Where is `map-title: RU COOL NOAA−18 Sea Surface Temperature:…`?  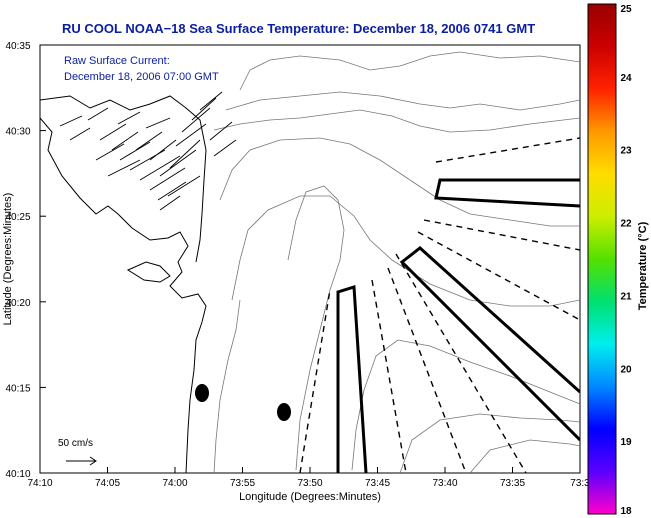 map-title: RU COOL NOAA−18 Sea Surface Temperature:… is located at coordinates (299, 28).